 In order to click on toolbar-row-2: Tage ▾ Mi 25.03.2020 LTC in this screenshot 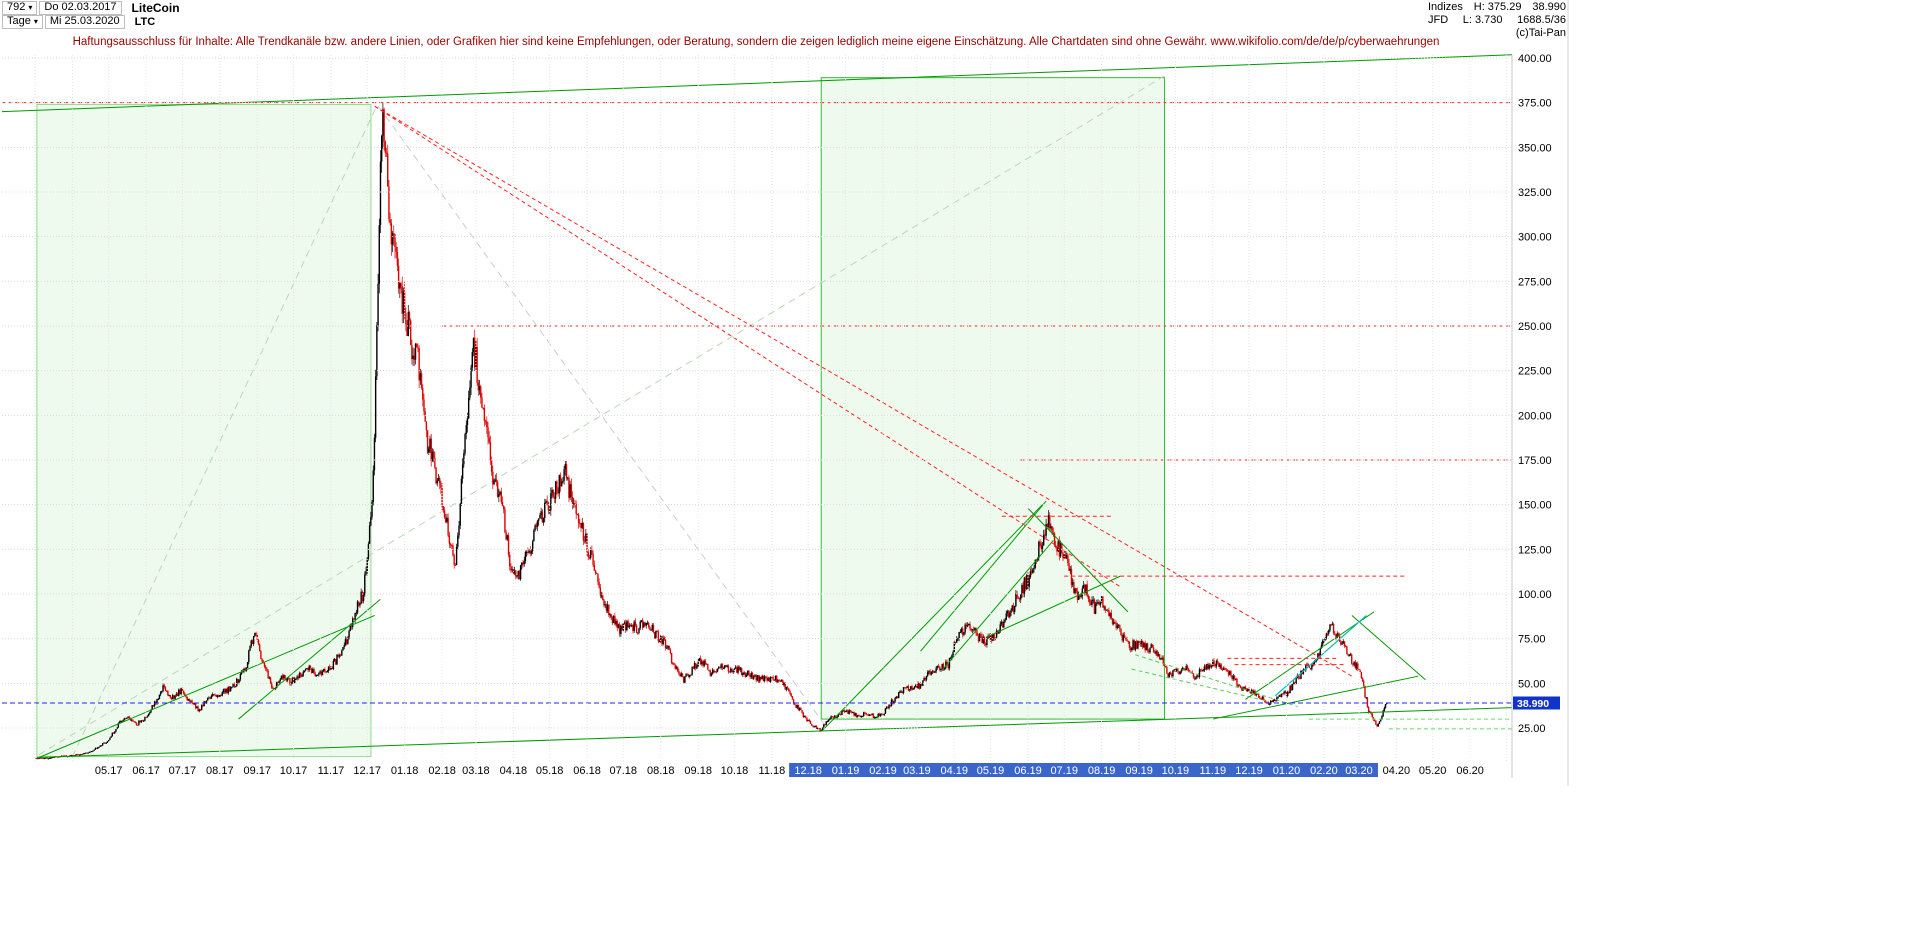, I will do `click(91, 21)`.